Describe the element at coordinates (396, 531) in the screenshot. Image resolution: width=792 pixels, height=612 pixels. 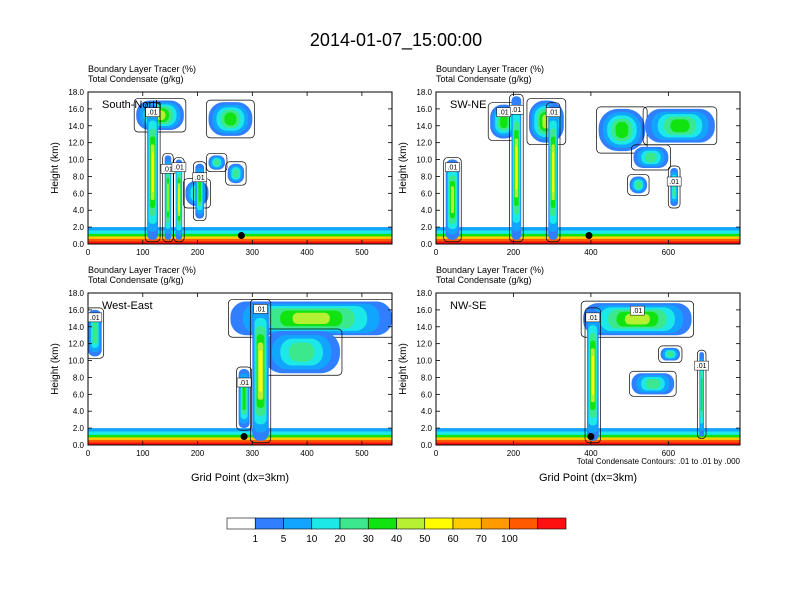
I see `color-label-bar: 1 5 10 20 30 40 50 60 70 100` at that location.